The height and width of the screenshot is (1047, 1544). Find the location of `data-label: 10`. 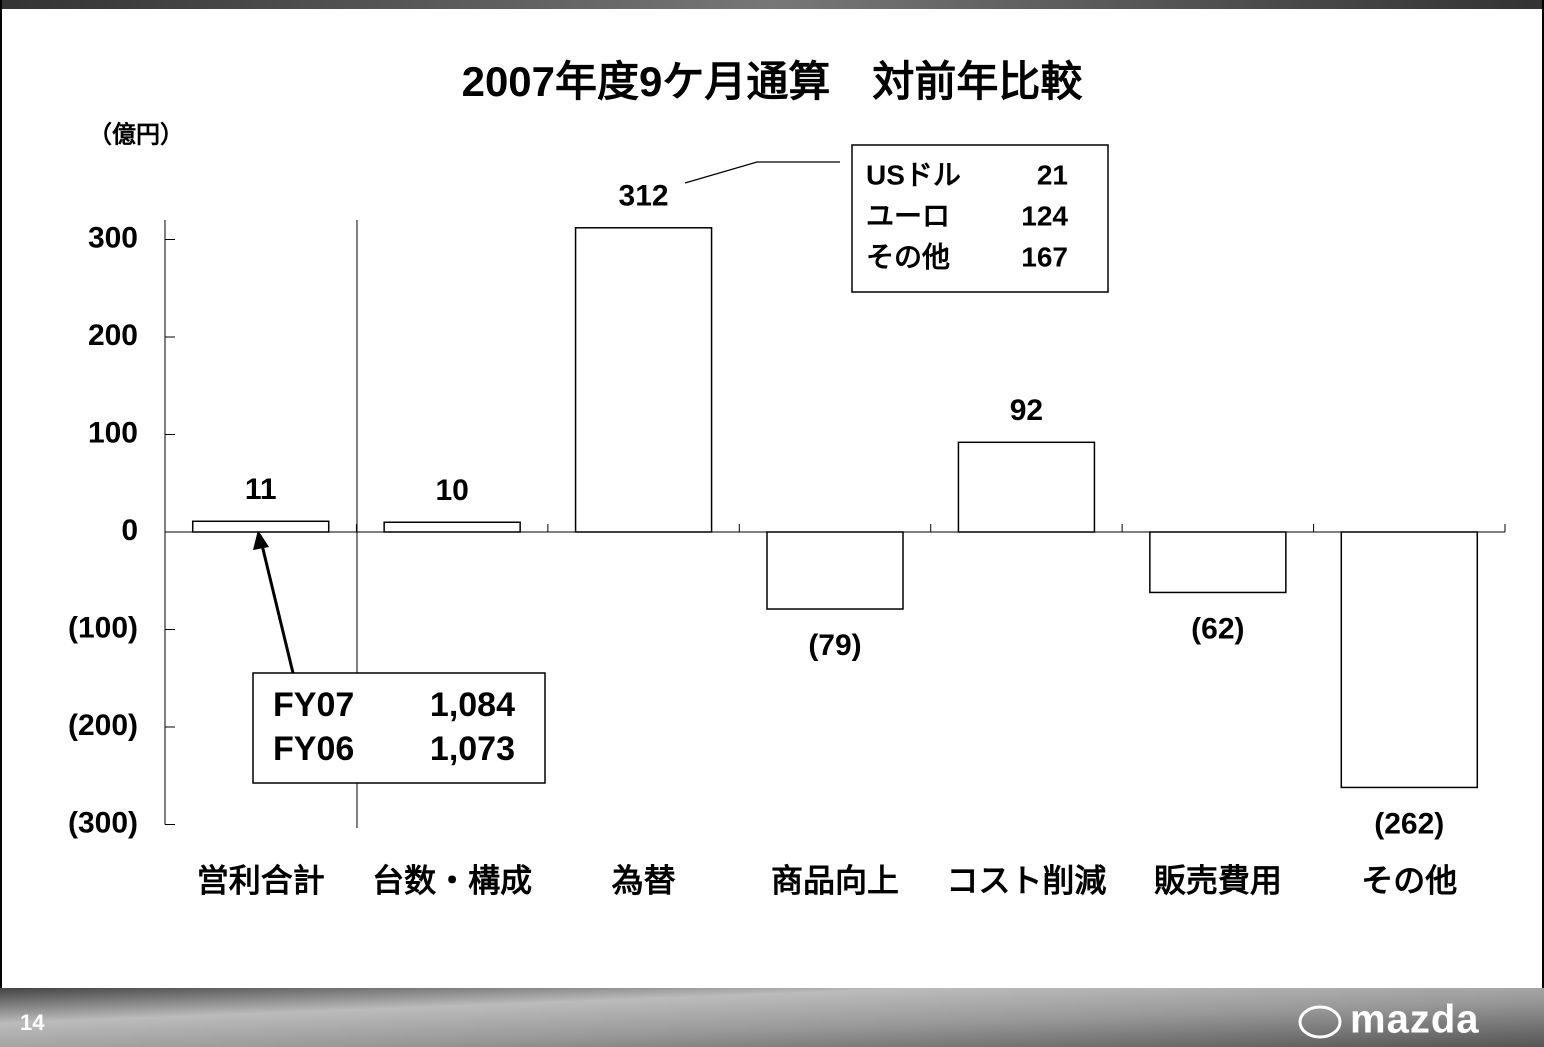

data-label: 10 is located at coordinates (451, 490).